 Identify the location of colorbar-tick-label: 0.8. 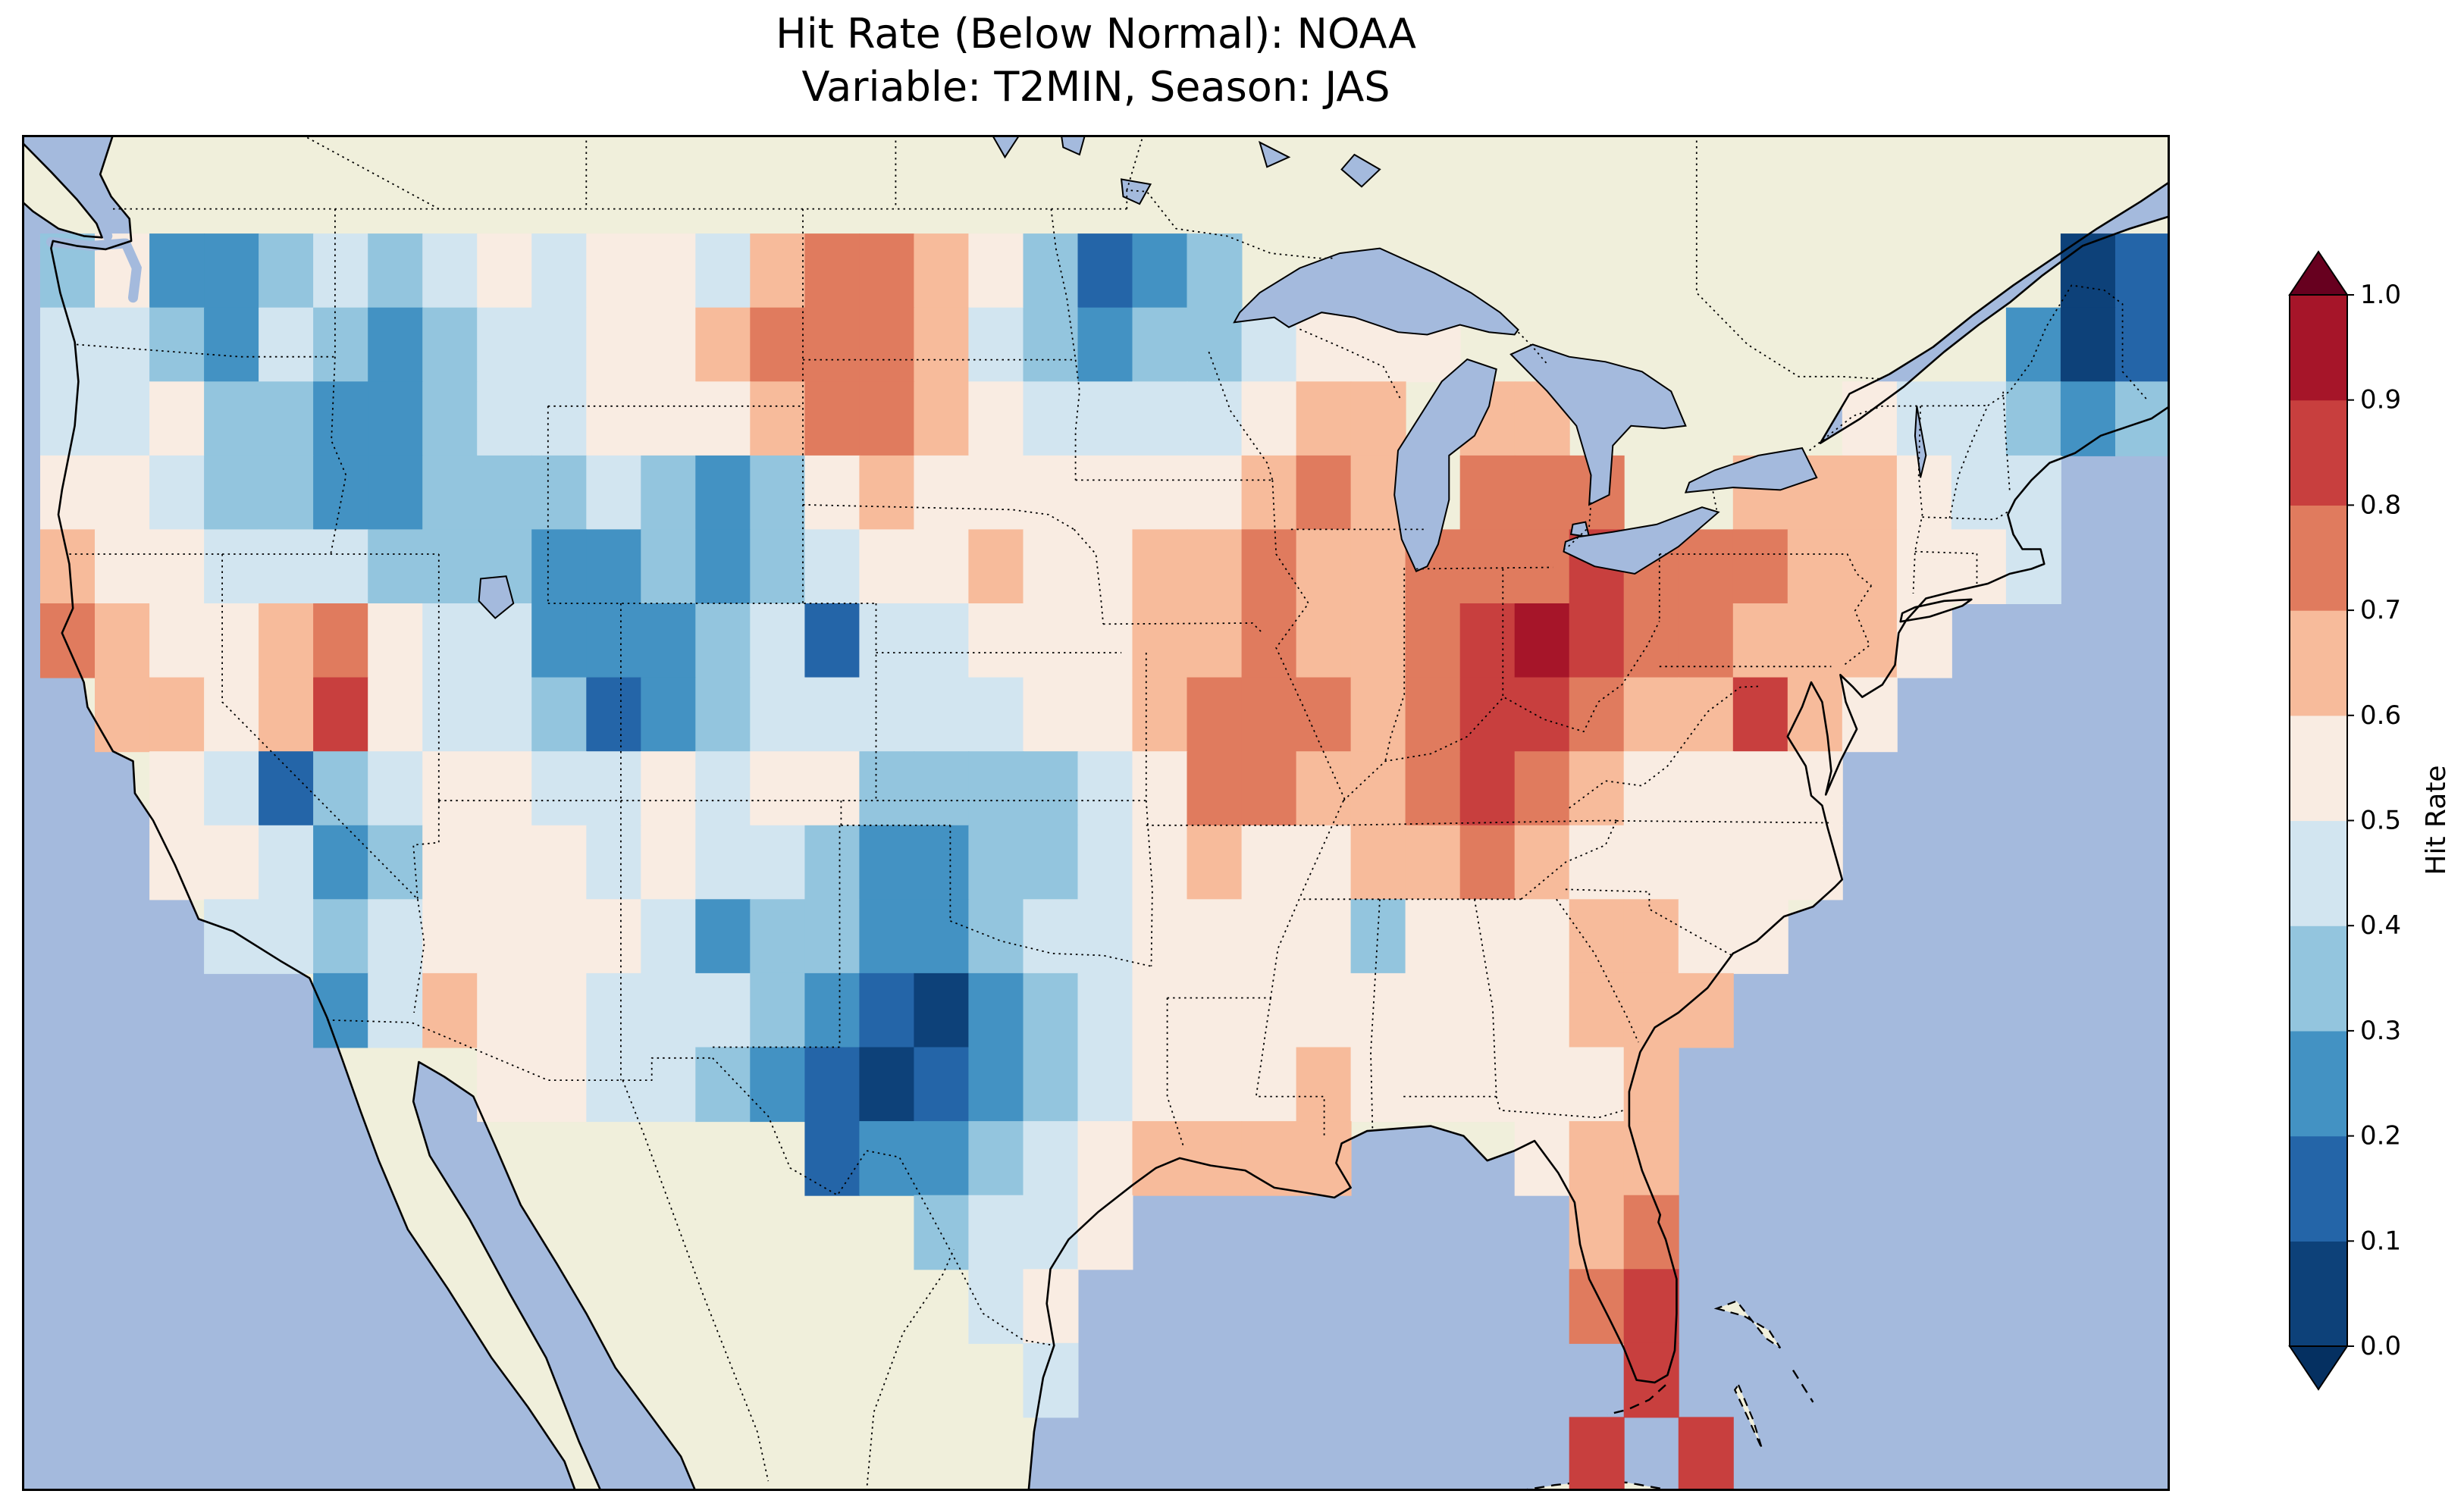
(2381, 505).